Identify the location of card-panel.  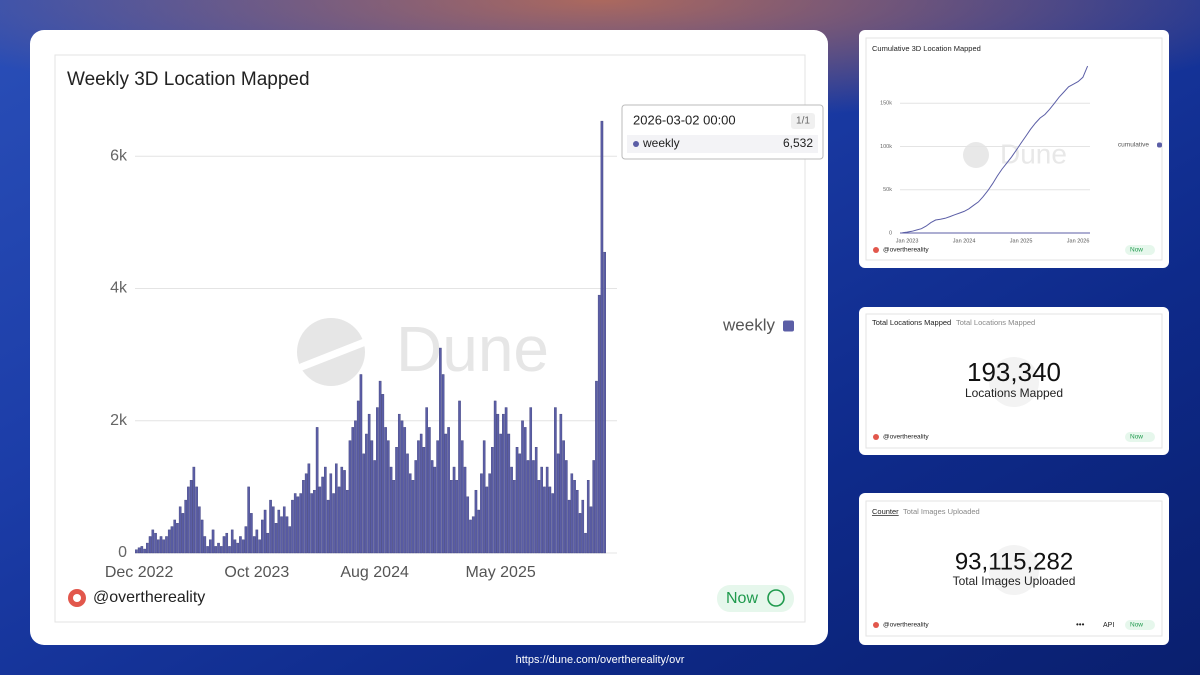
(1014, 381).